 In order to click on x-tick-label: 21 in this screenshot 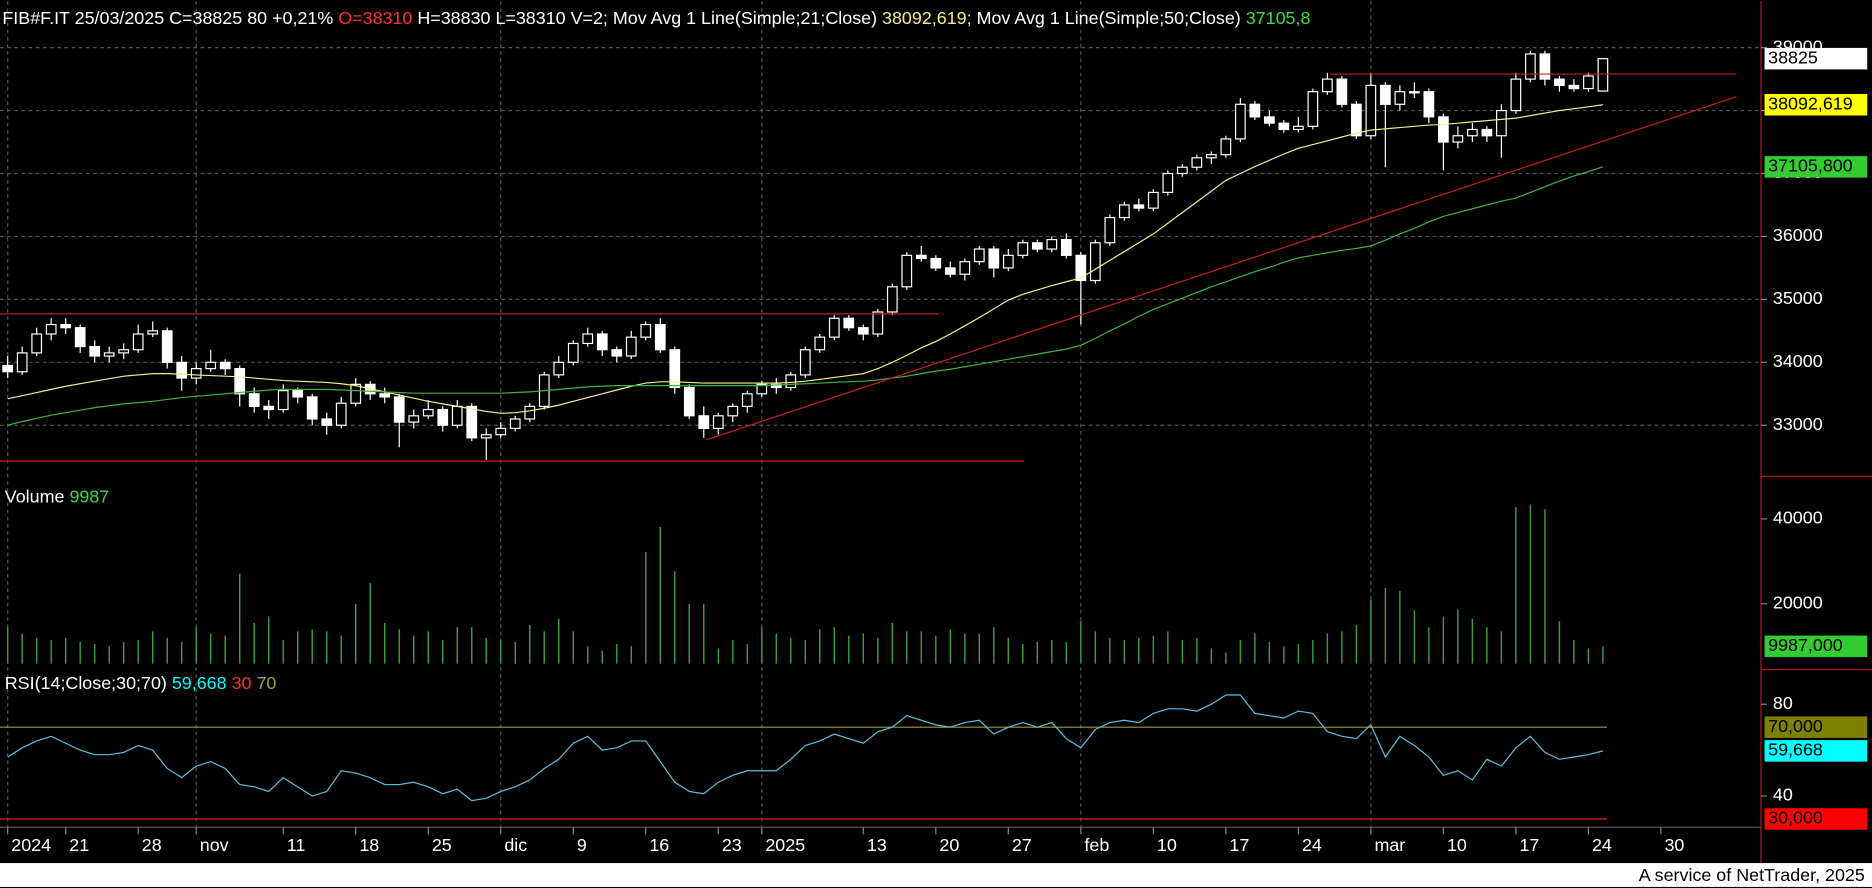, I will do `click(79, 845)`.